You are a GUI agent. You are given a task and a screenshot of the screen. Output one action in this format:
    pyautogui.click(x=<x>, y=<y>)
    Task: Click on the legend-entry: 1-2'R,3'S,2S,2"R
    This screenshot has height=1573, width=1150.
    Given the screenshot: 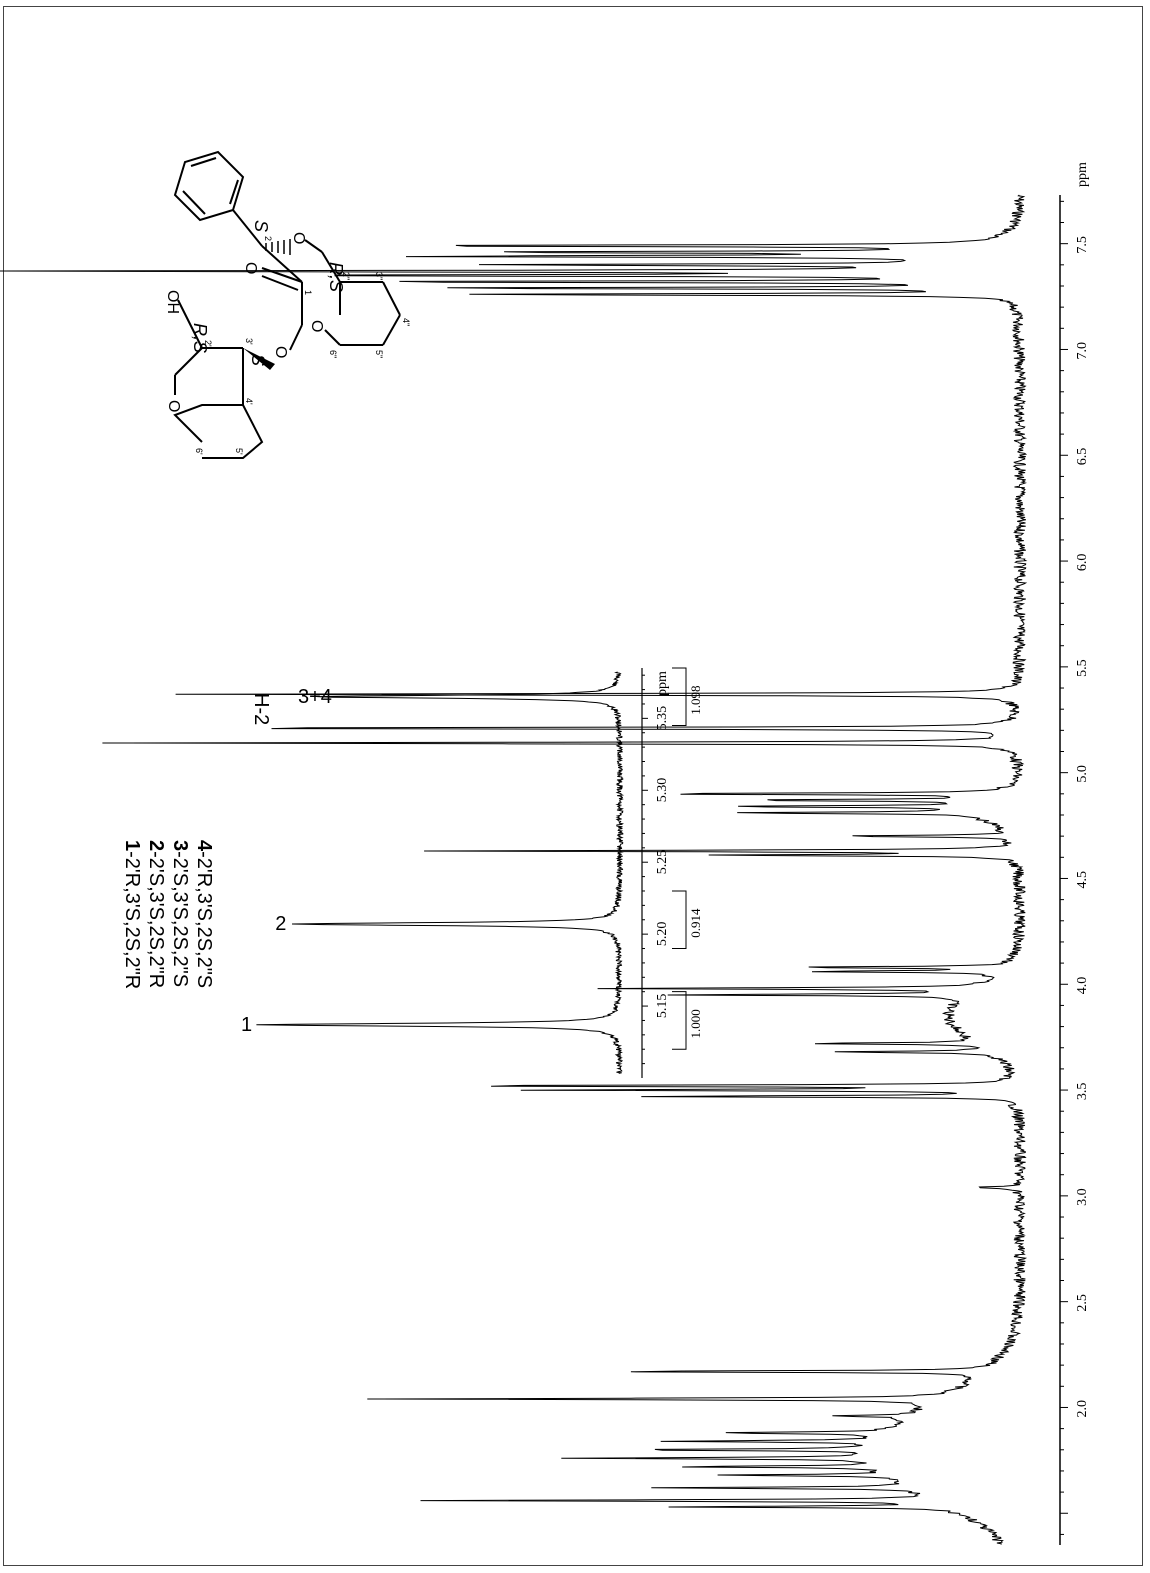 What is the action you would take?
    pyautogui.click(x=132, y=914)
    